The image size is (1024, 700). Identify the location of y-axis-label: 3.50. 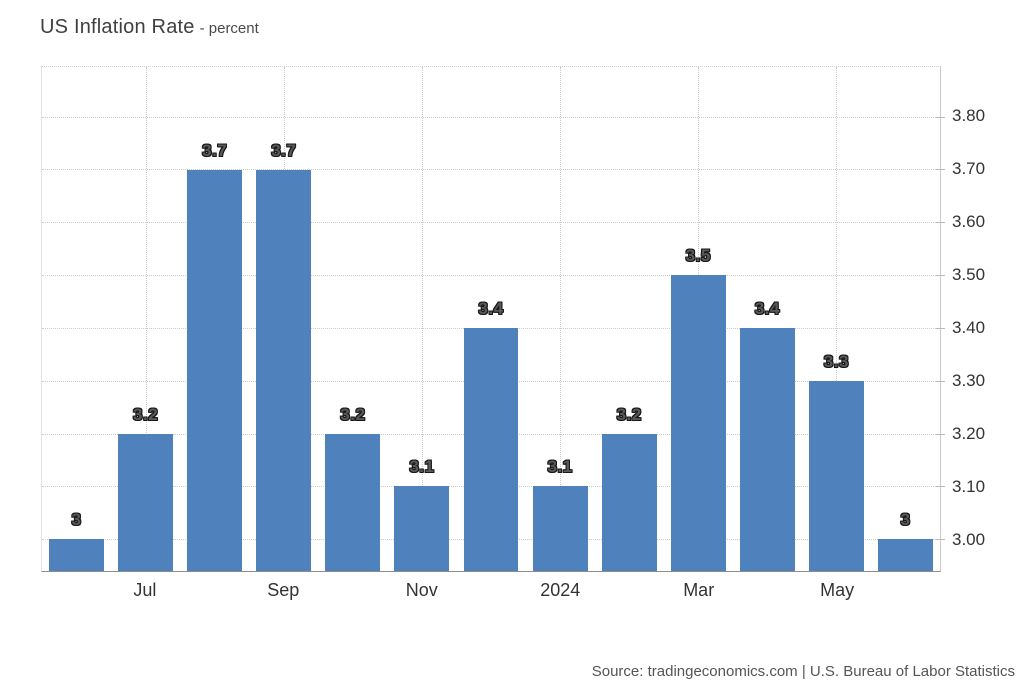
(969, 274).